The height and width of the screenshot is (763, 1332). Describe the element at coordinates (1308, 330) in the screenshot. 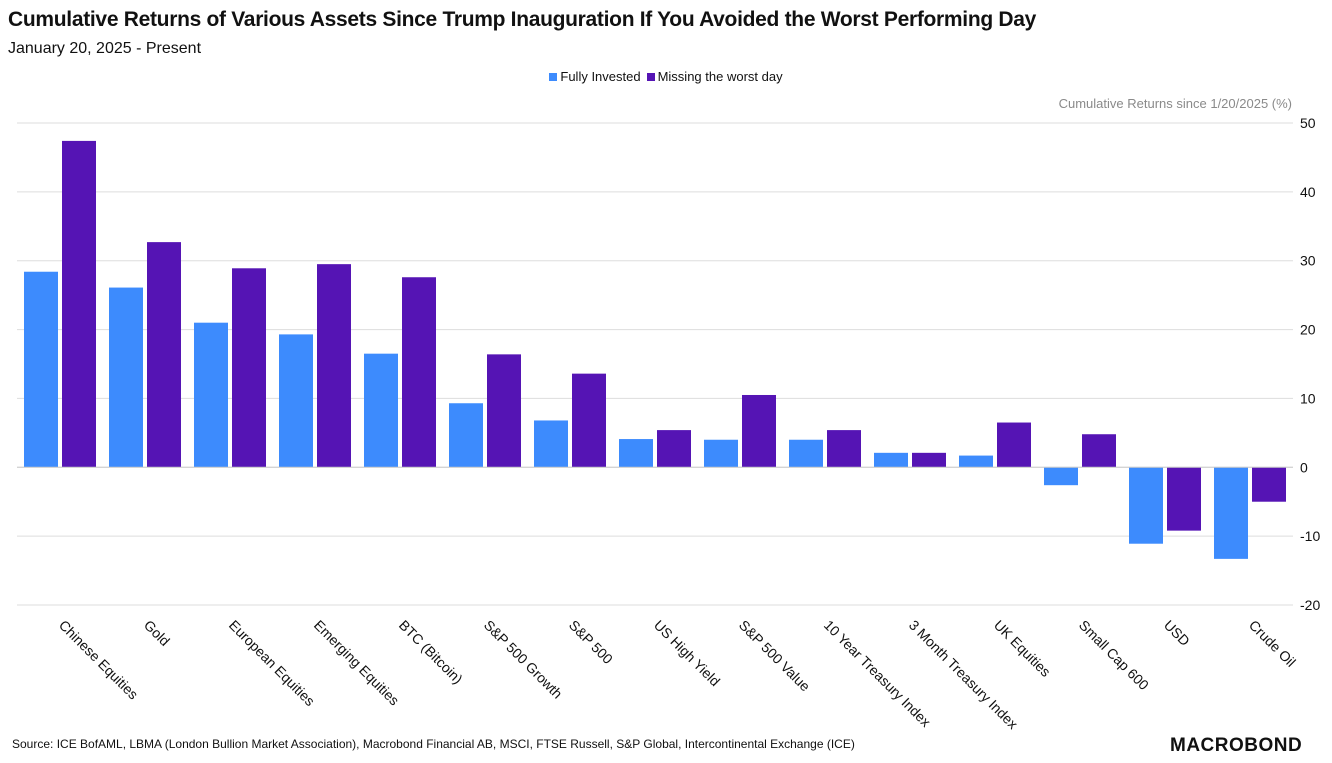

I see `y-tick-label: 20` at that location.